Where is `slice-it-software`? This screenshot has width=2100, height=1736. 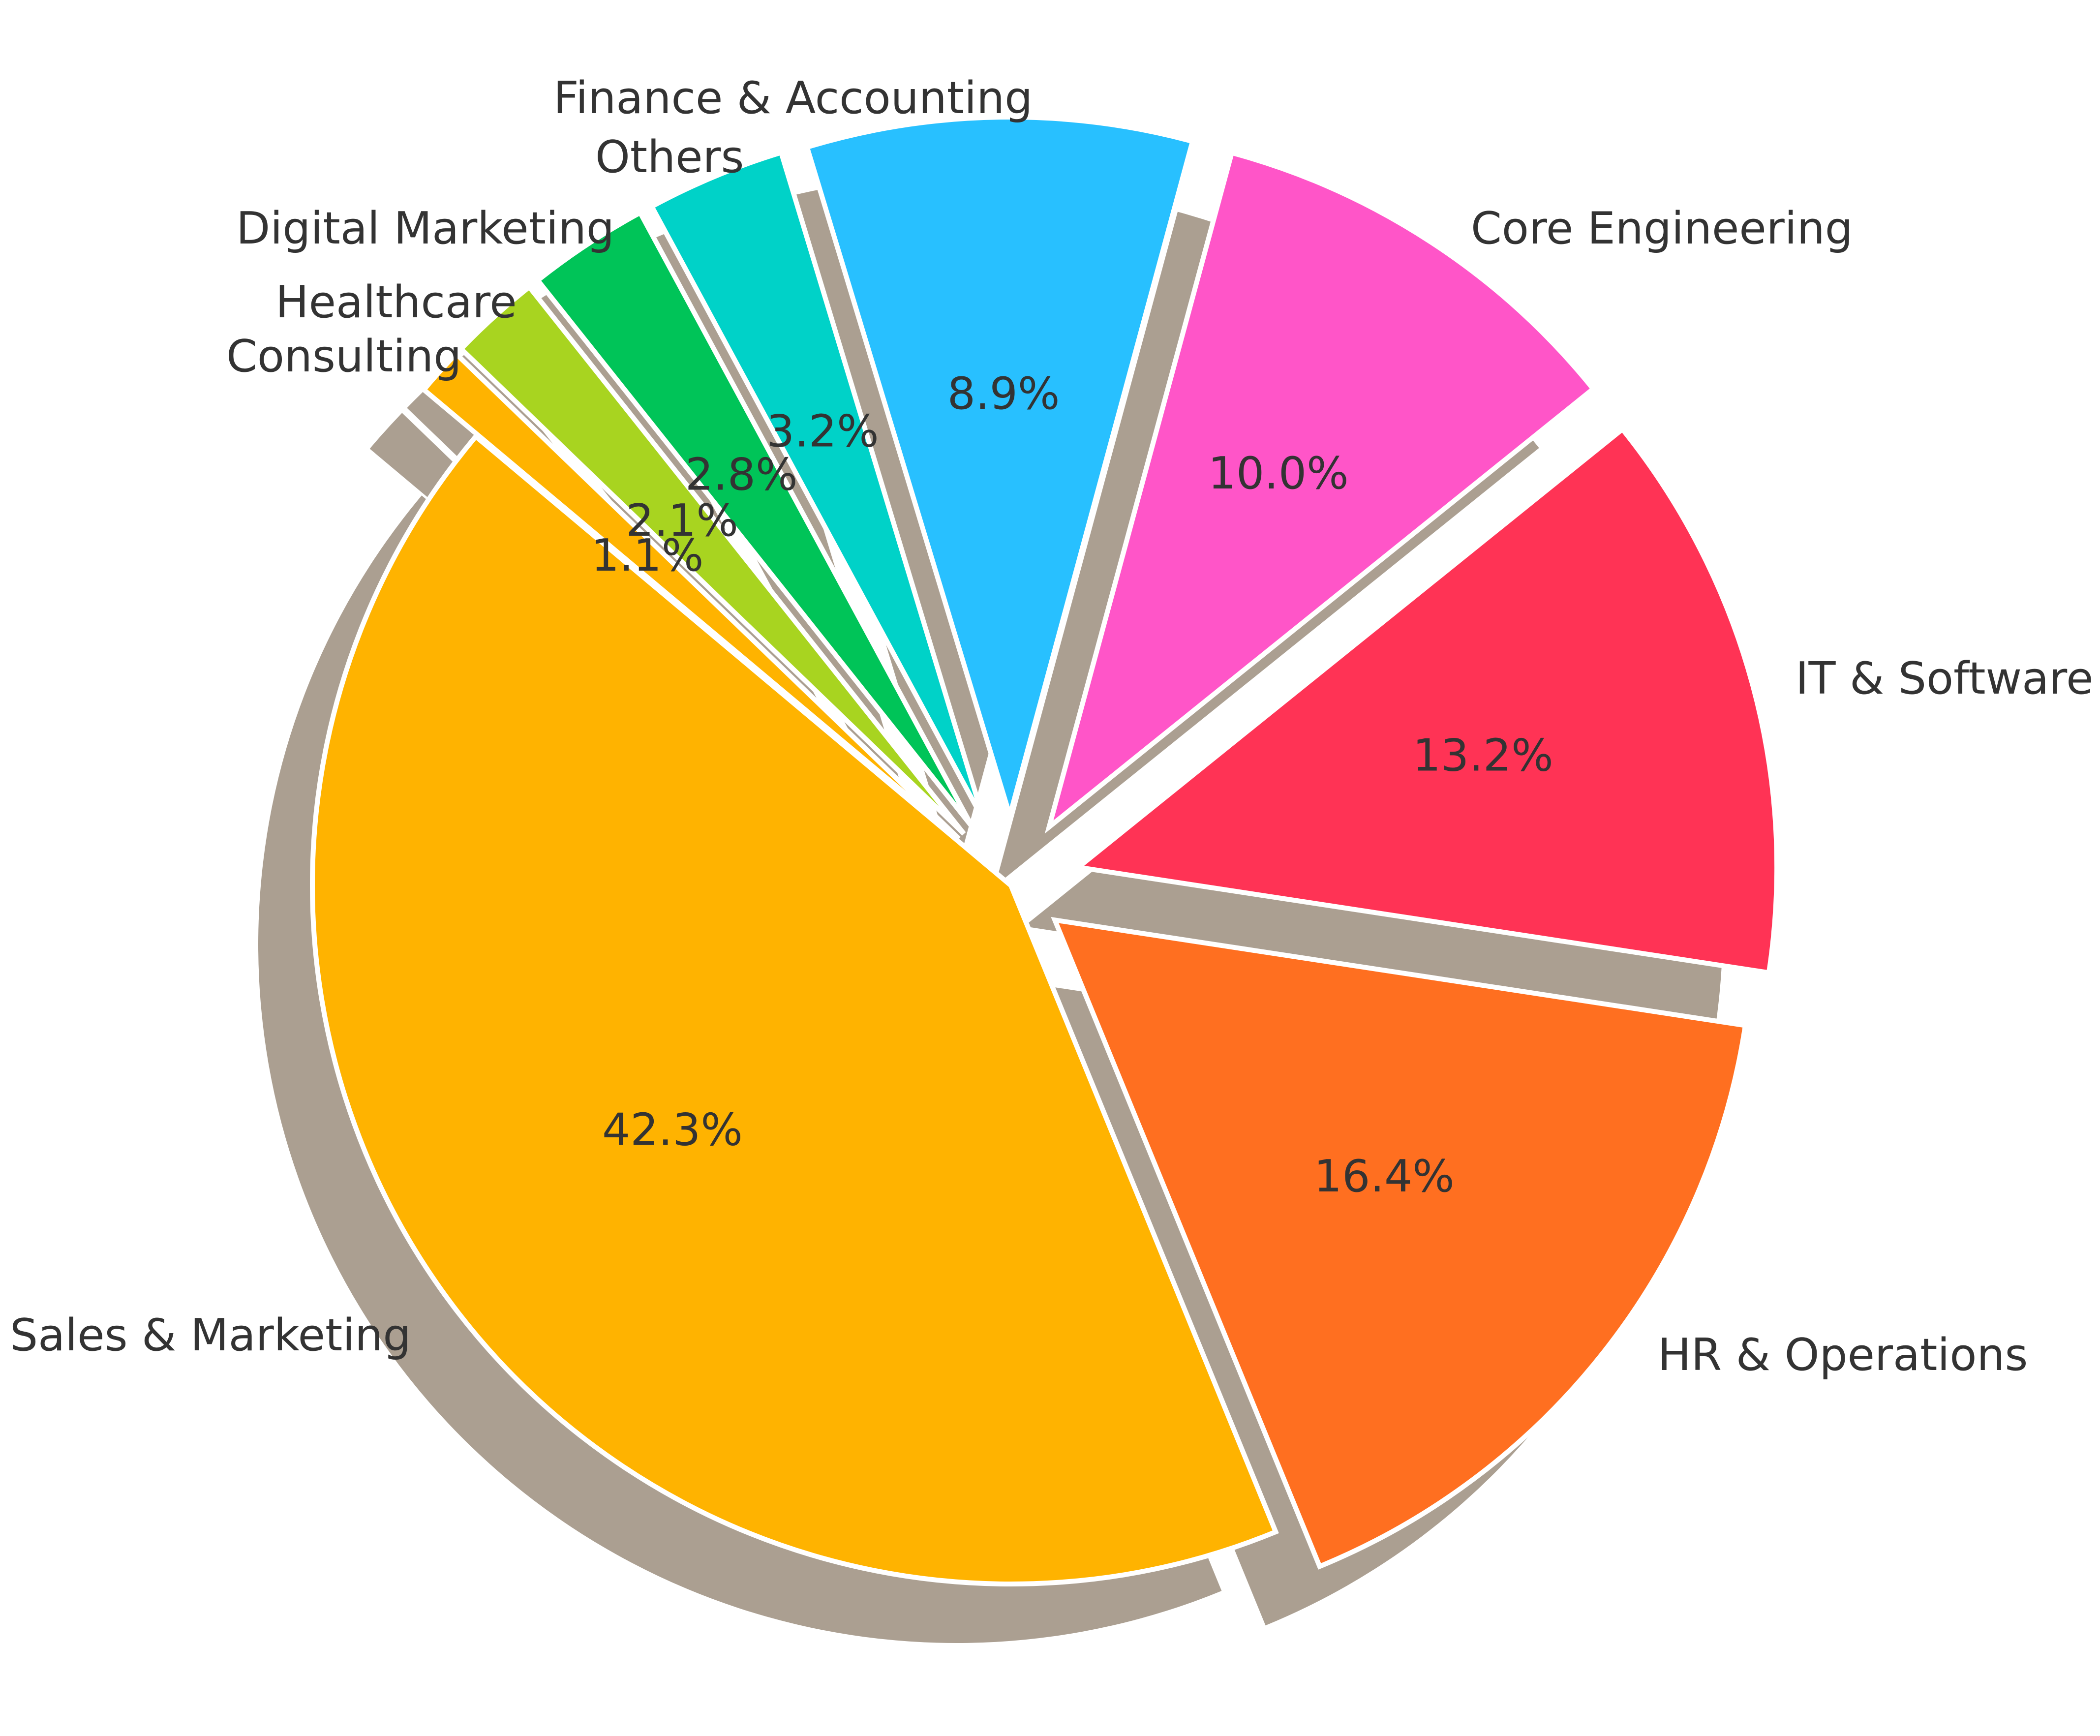
slice-it-software is located at coordinates (1426, 701).